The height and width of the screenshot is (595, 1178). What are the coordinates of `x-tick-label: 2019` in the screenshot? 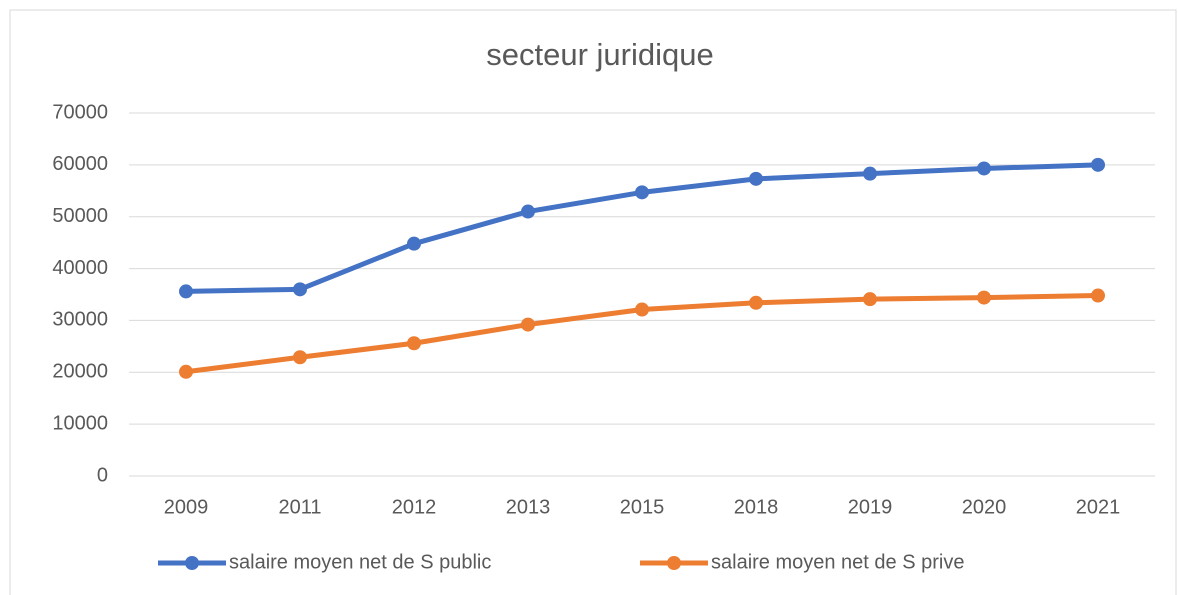 It's located at (870, 507).